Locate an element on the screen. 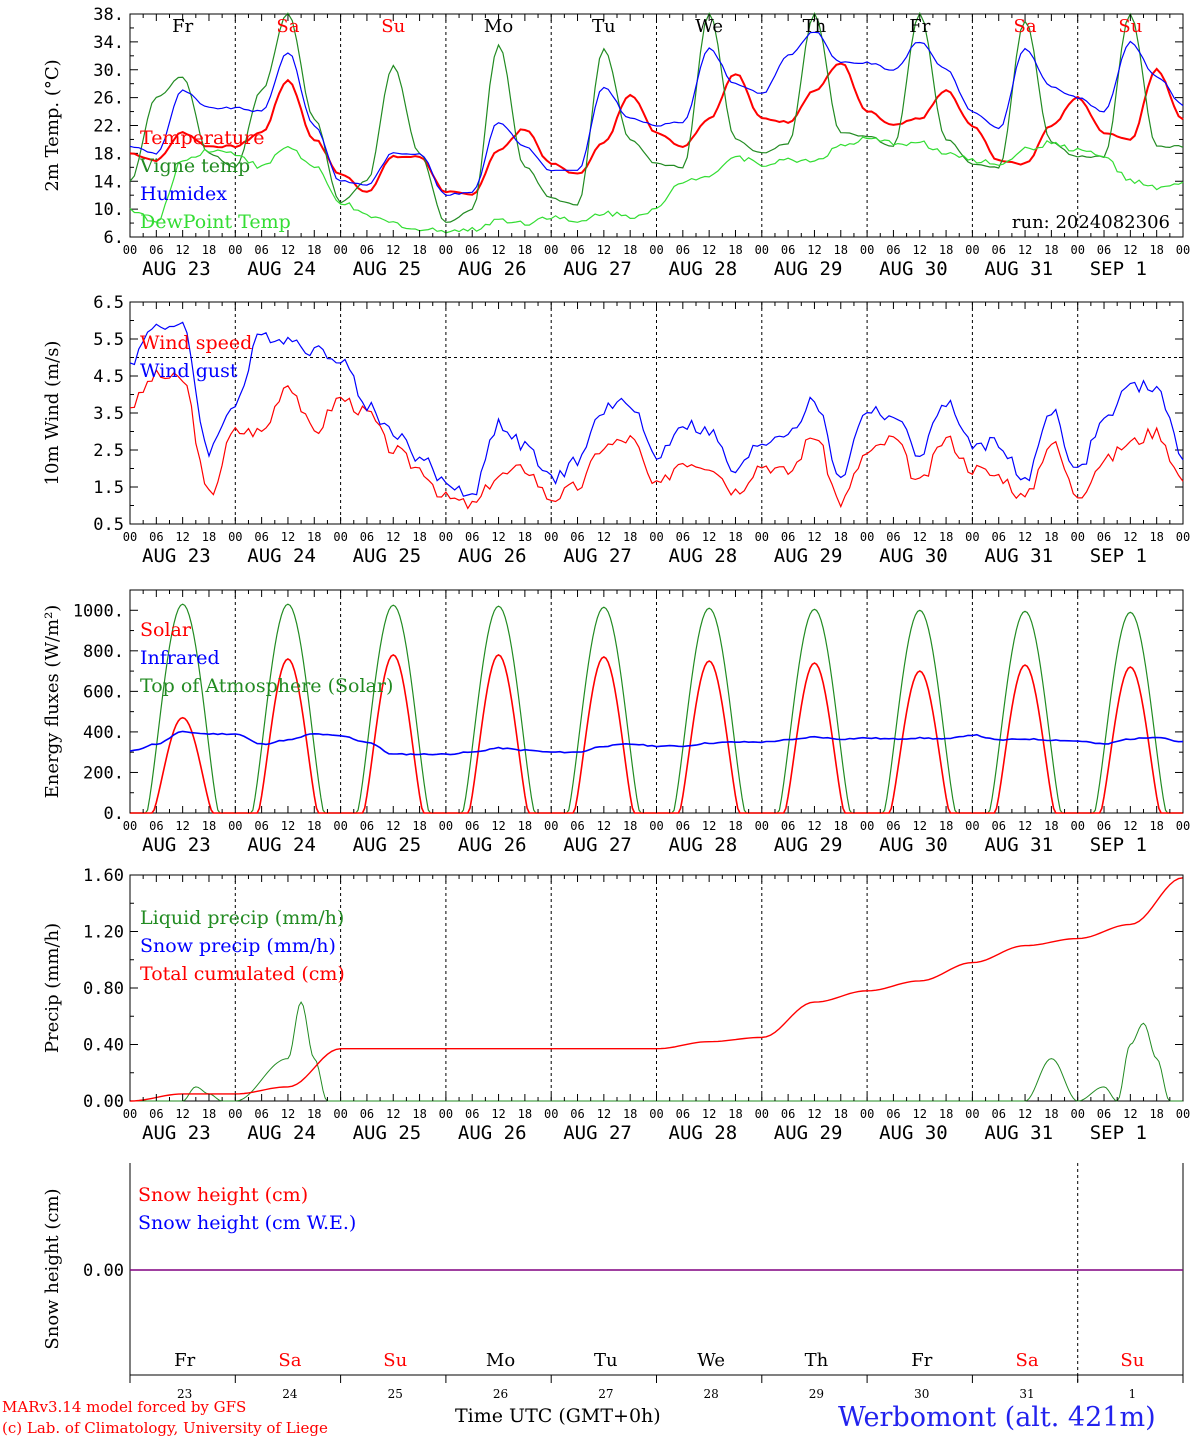  station-name: Werbomont (alt. 421m) is located at coordinates (997, 1417).